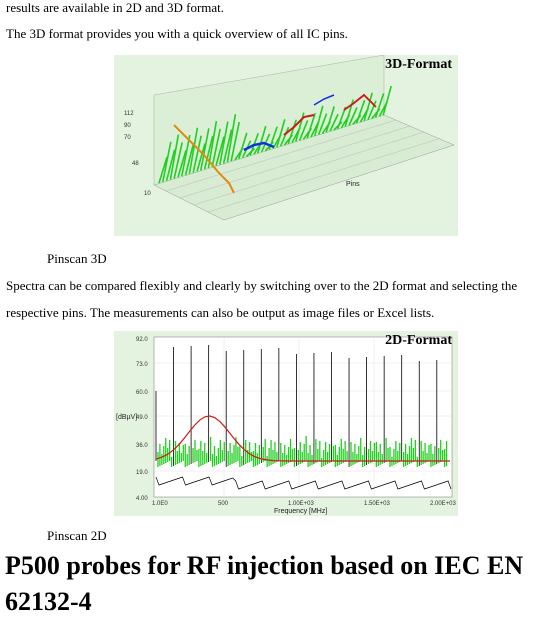 The height and width of the screenshot is (623, 557). What do you see at coordinates (300, 511) in the screenshot?
I see `x-axis-label: Frequency [MHz]` at bounding box center [300, 511].